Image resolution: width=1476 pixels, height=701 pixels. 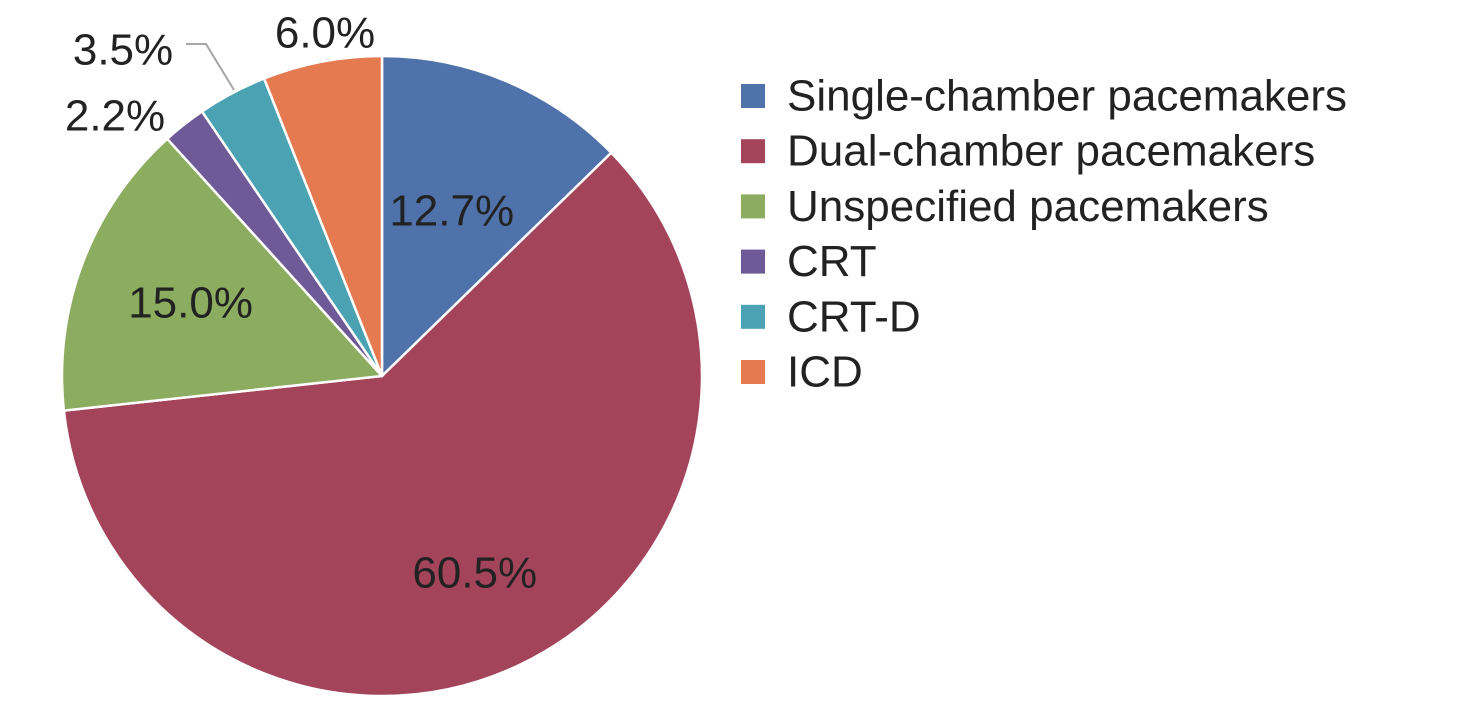 I want to click on pie-slice-single-chamber-pacemakers, so click(x=496, y=216).